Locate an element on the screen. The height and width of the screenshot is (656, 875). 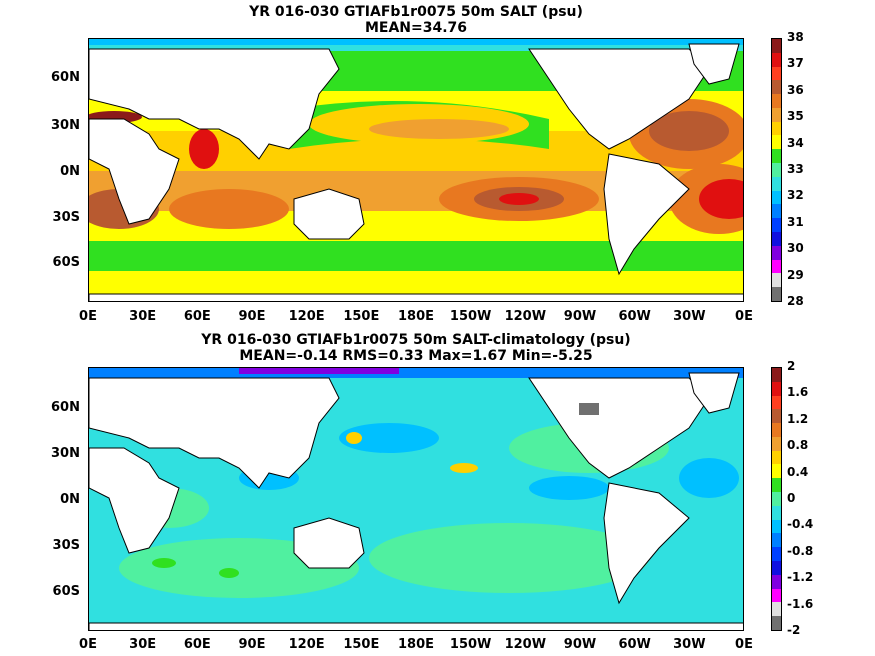
bottom-colorbar-label: -2 is located at coordinates (794, 630).